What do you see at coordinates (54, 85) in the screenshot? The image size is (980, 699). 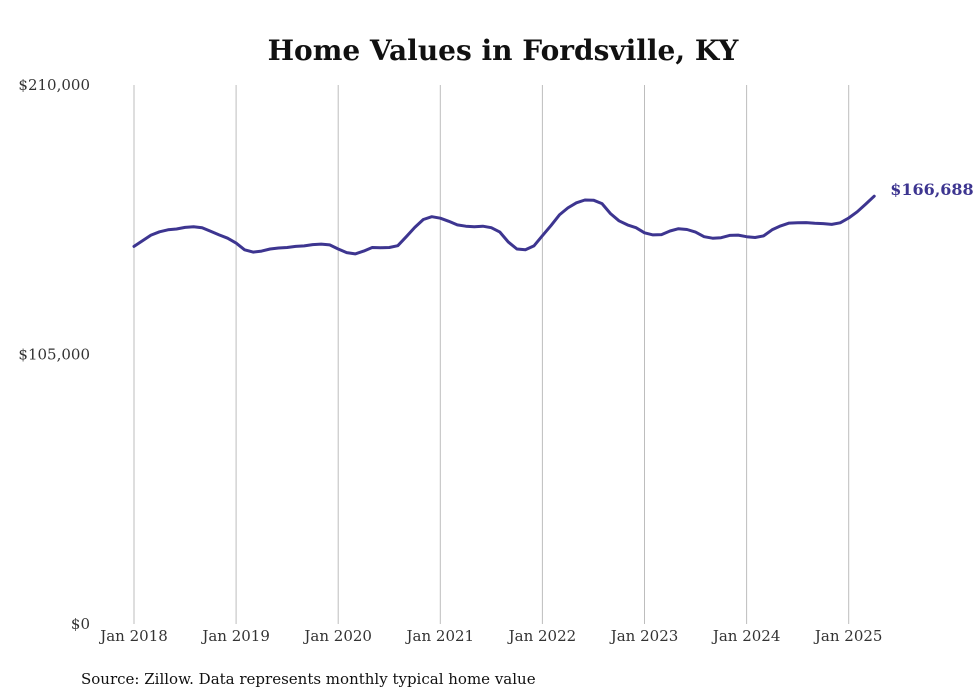 I see `y-tick-label: $210,000` at bounding box center [54, 85].